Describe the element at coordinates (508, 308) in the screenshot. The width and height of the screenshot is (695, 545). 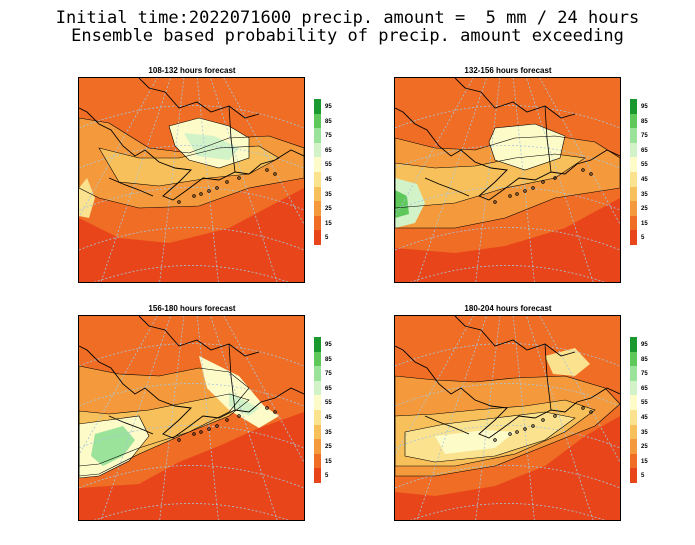
I see `panel-title: 180-204 hours forecast` at that location.